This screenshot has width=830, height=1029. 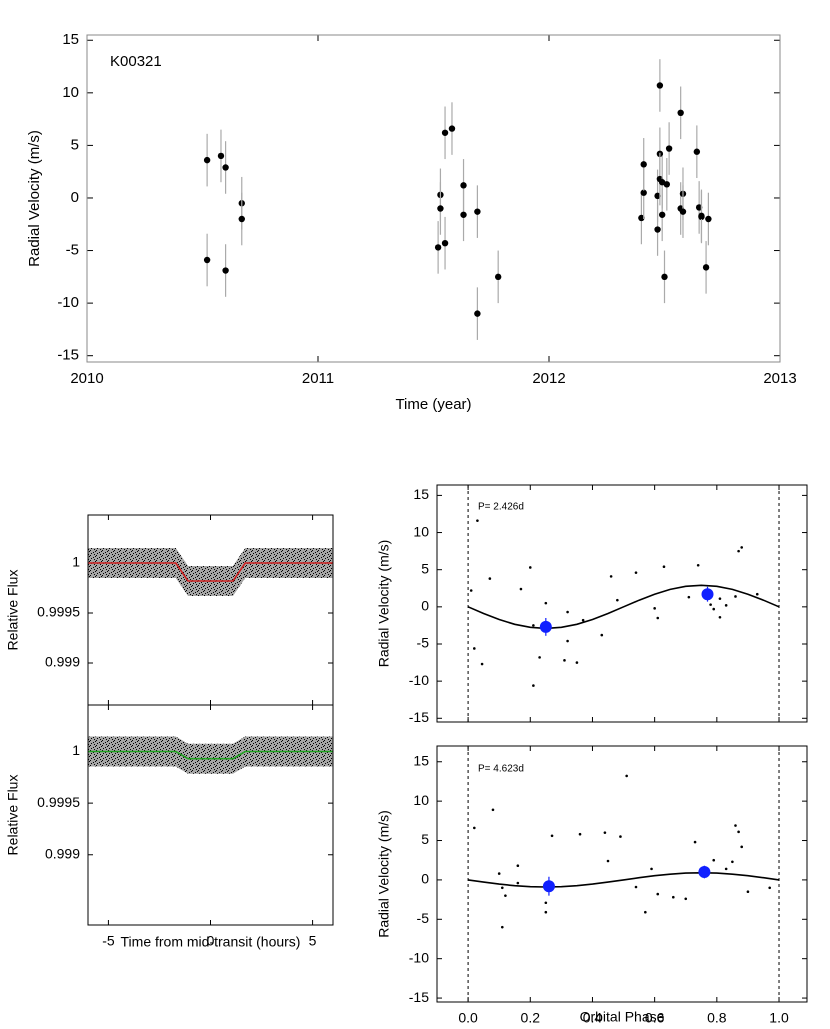 What do you see at coordinates (313, 941) in the screenshot?
I see `x-tick-label: 5` at bounding box center [313, 941].